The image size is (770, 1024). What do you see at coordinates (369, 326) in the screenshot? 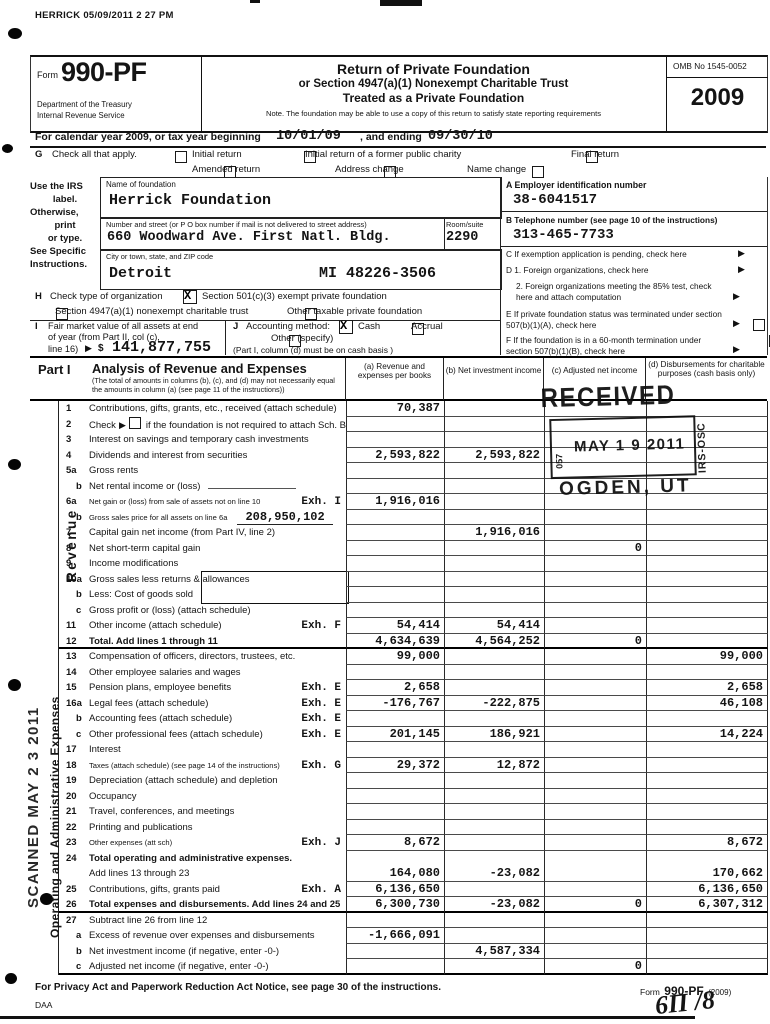
I see `method-cash-label: Cash` at bounding box center [369, 326].